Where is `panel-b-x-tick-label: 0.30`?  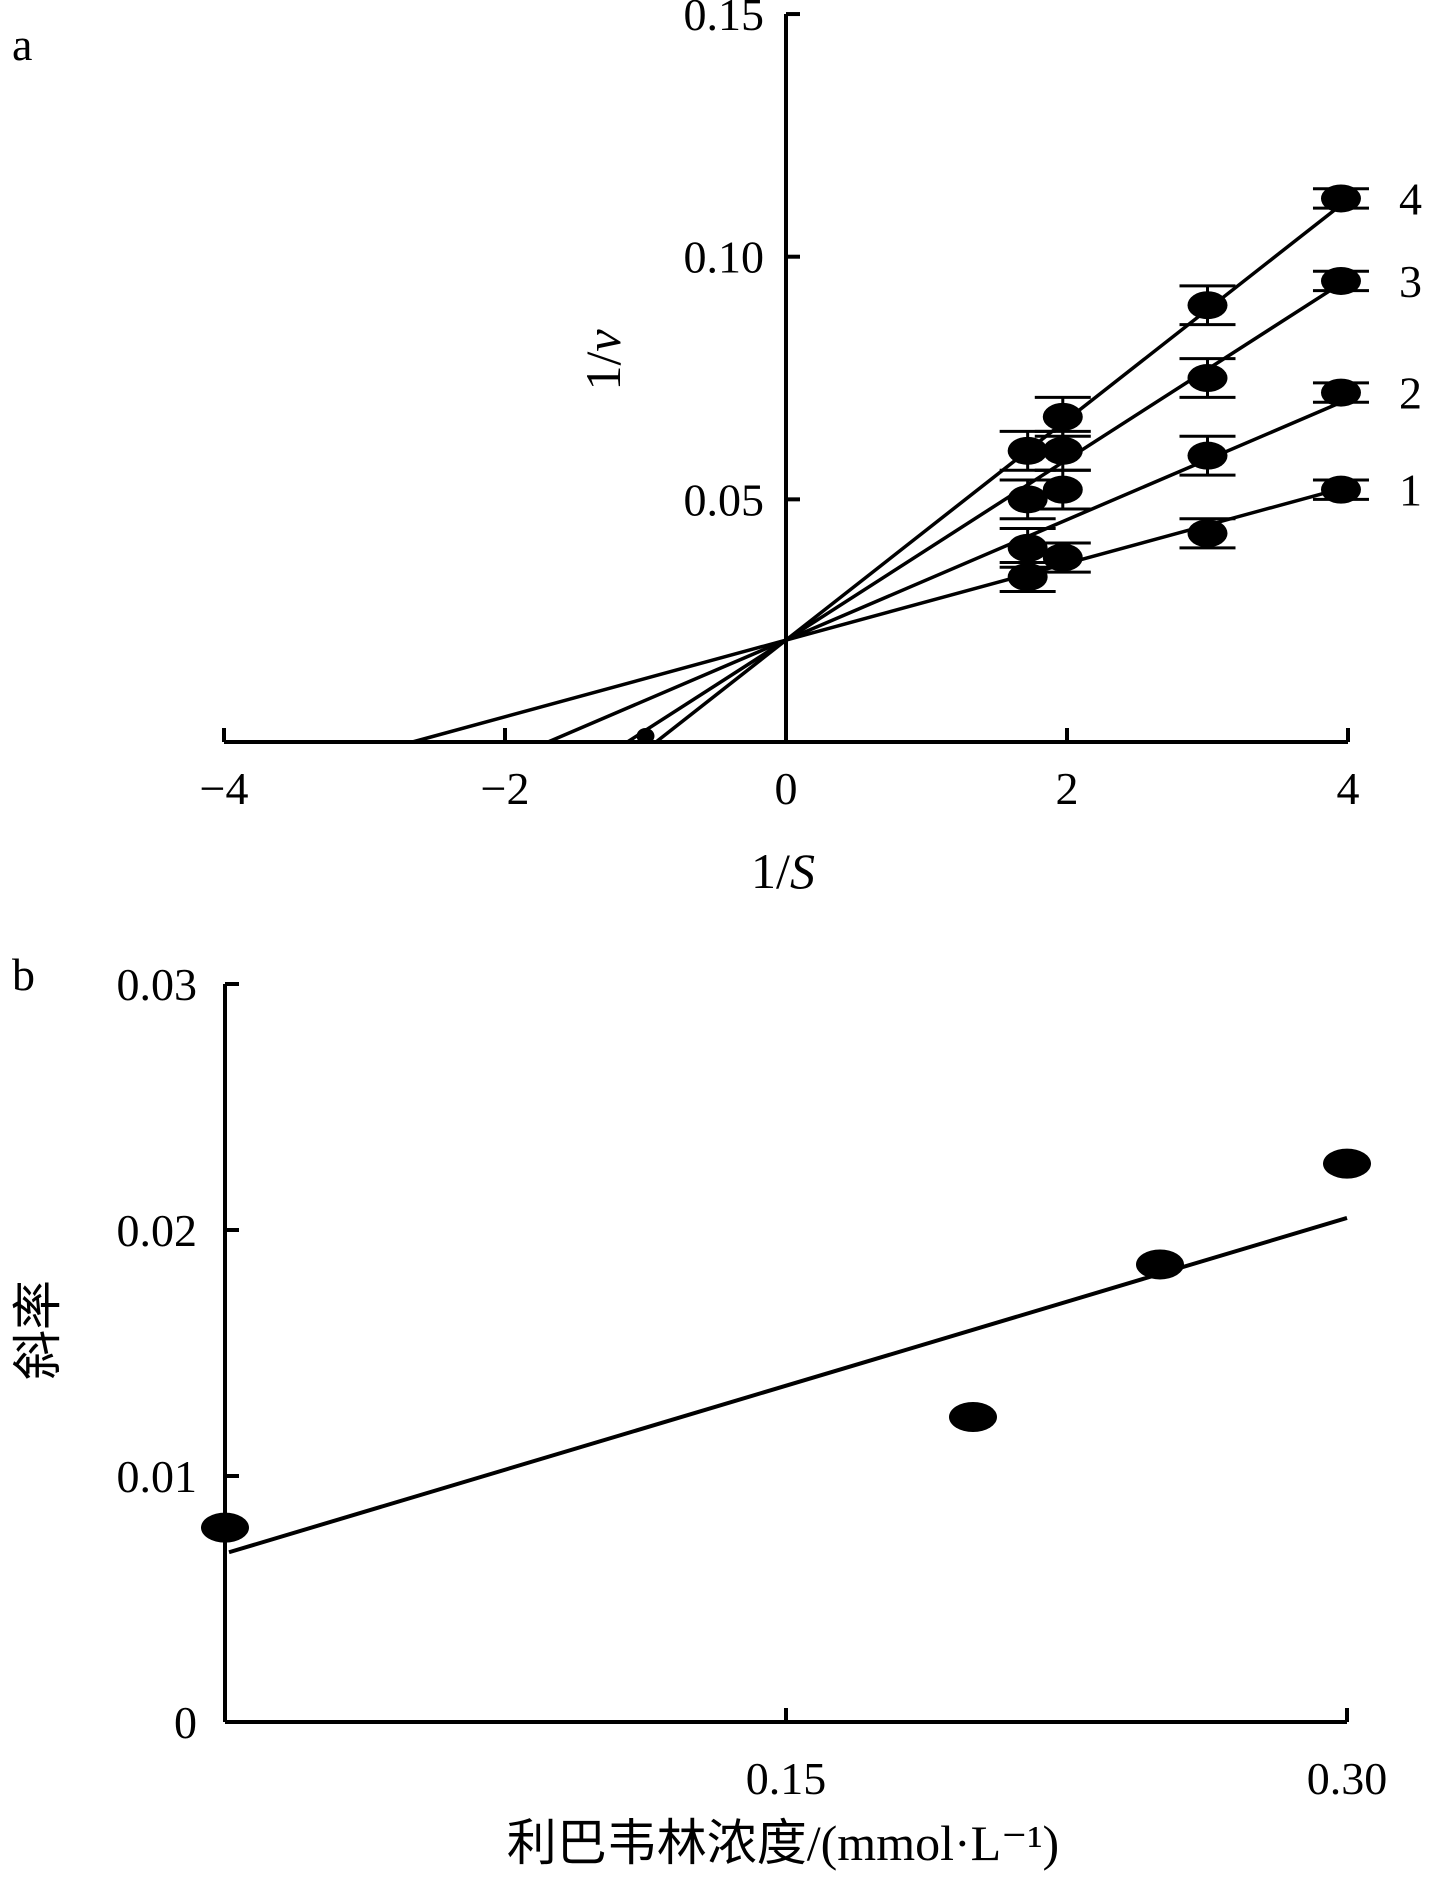
panel-b-x-tick-label: 0.30 is located at coordinates (1347, 1778).